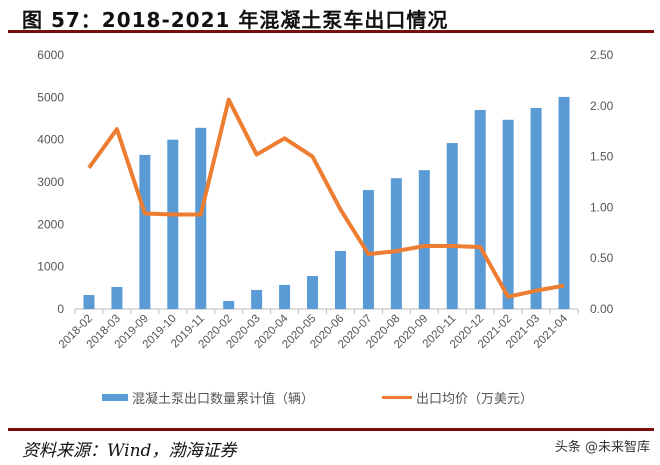 This screenshot has width=660, height=465. What do you see at coordinates (602, 258) in the screenshot?
I see `y-right-tick-label: 0.50` at bounding box center [602, 258].